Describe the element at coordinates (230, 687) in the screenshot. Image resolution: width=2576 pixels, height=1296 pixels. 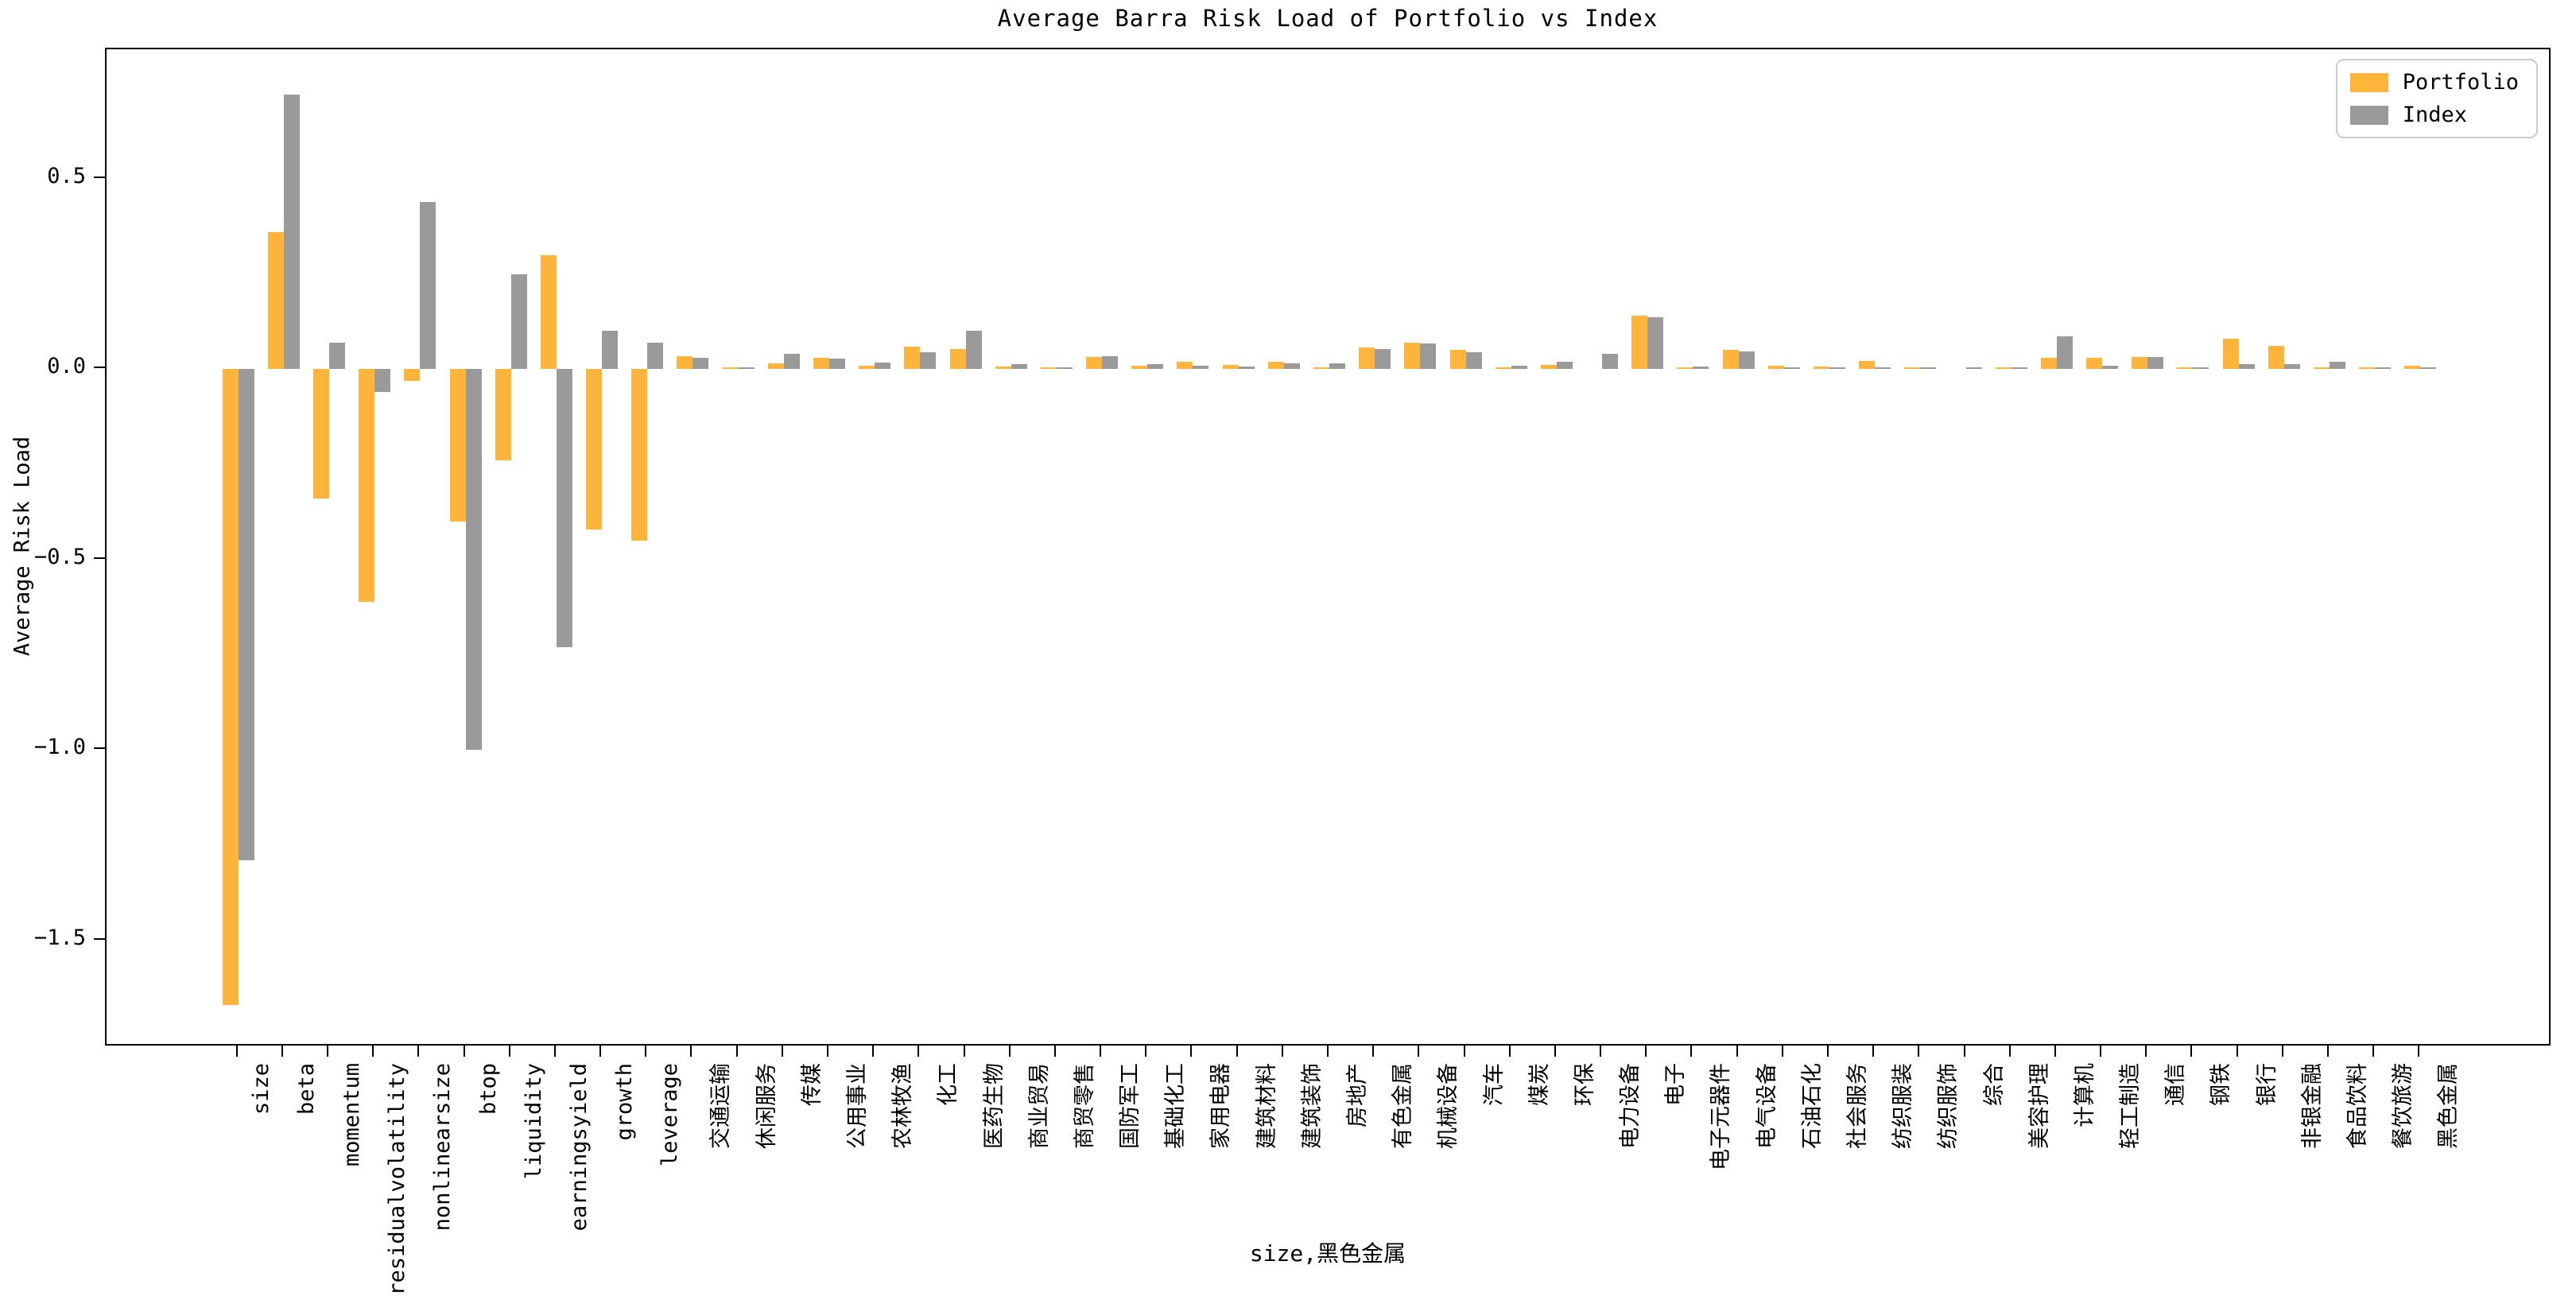
I see `bar-portfolio-size` at that location.